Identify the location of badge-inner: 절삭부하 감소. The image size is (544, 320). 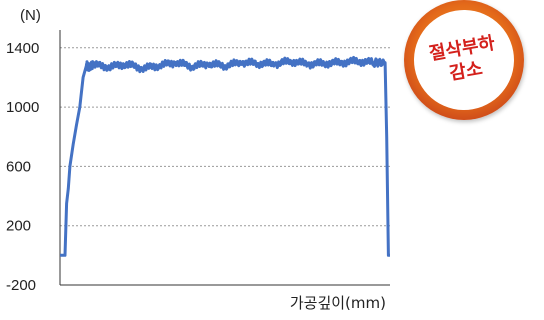
(464, 60).